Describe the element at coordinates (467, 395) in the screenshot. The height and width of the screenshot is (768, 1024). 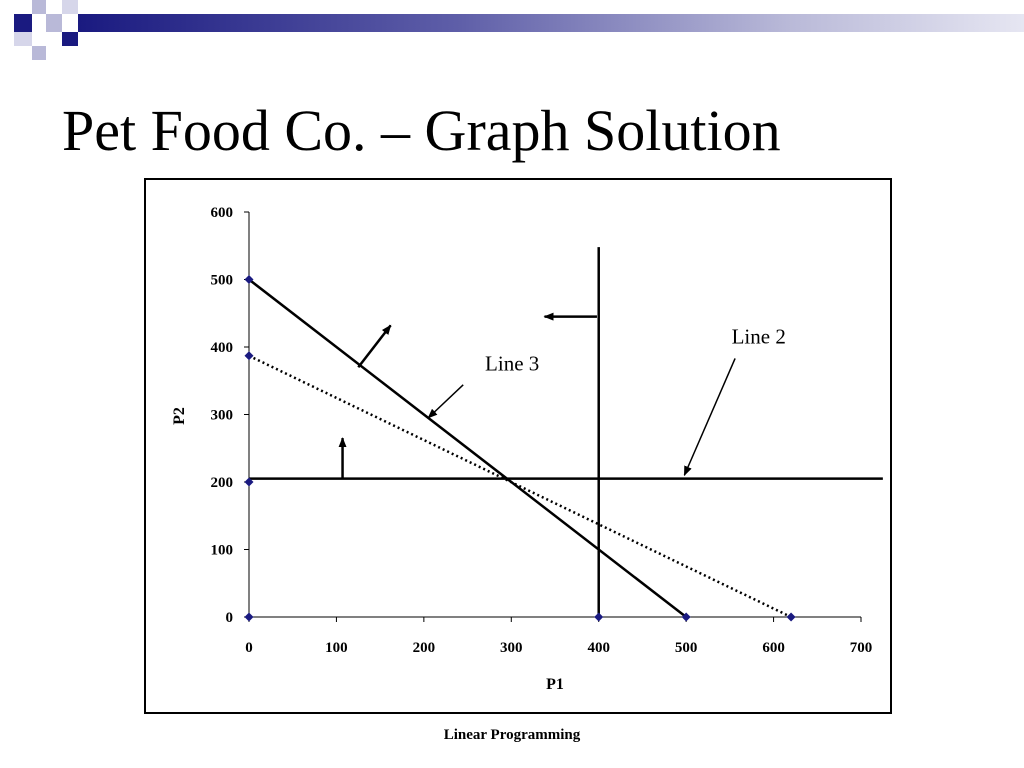
I see `direction-arrows` at that location.